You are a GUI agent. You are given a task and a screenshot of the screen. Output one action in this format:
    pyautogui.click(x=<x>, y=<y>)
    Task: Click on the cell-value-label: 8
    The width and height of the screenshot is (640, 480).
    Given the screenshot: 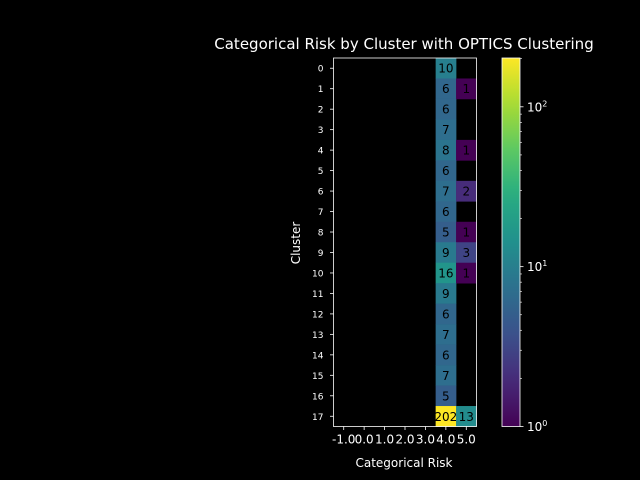 What is the action you would take?
    pyautogui.click(x=446, y=151)
    